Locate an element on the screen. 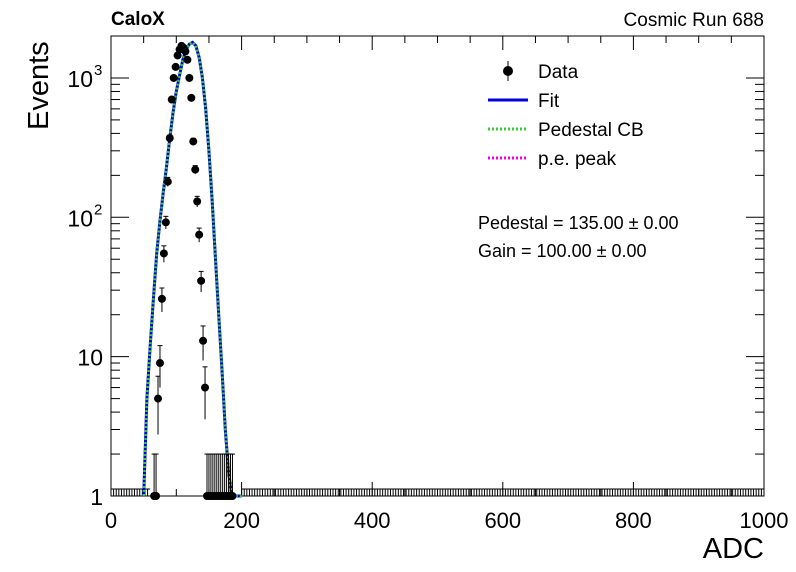 This screenshot has width=796, height=572. x-tick-label: 400 is located at coordinates (372, 520).